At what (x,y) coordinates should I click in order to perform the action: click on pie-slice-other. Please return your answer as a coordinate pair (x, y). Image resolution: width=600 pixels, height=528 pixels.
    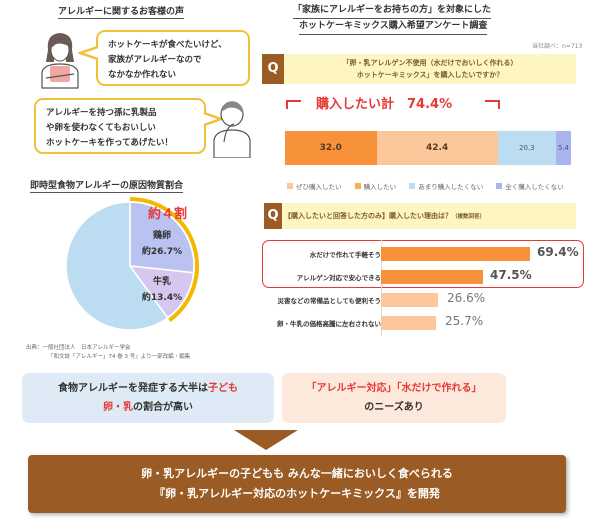
    Looking at the image, I should click on (117, 266).